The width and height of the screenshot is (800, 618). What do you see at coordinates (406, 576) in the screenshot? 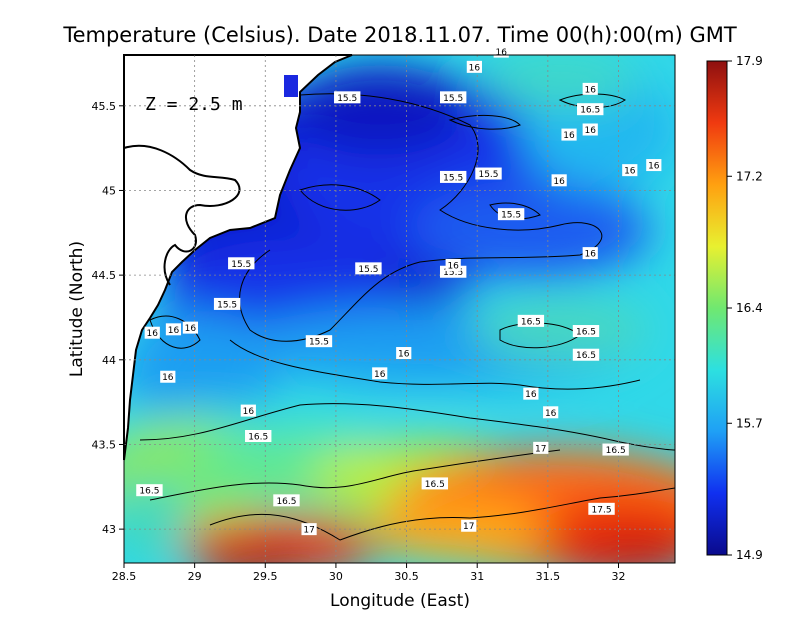
I see `x-tick-label: 30.5` at bounding box center [406, 576].